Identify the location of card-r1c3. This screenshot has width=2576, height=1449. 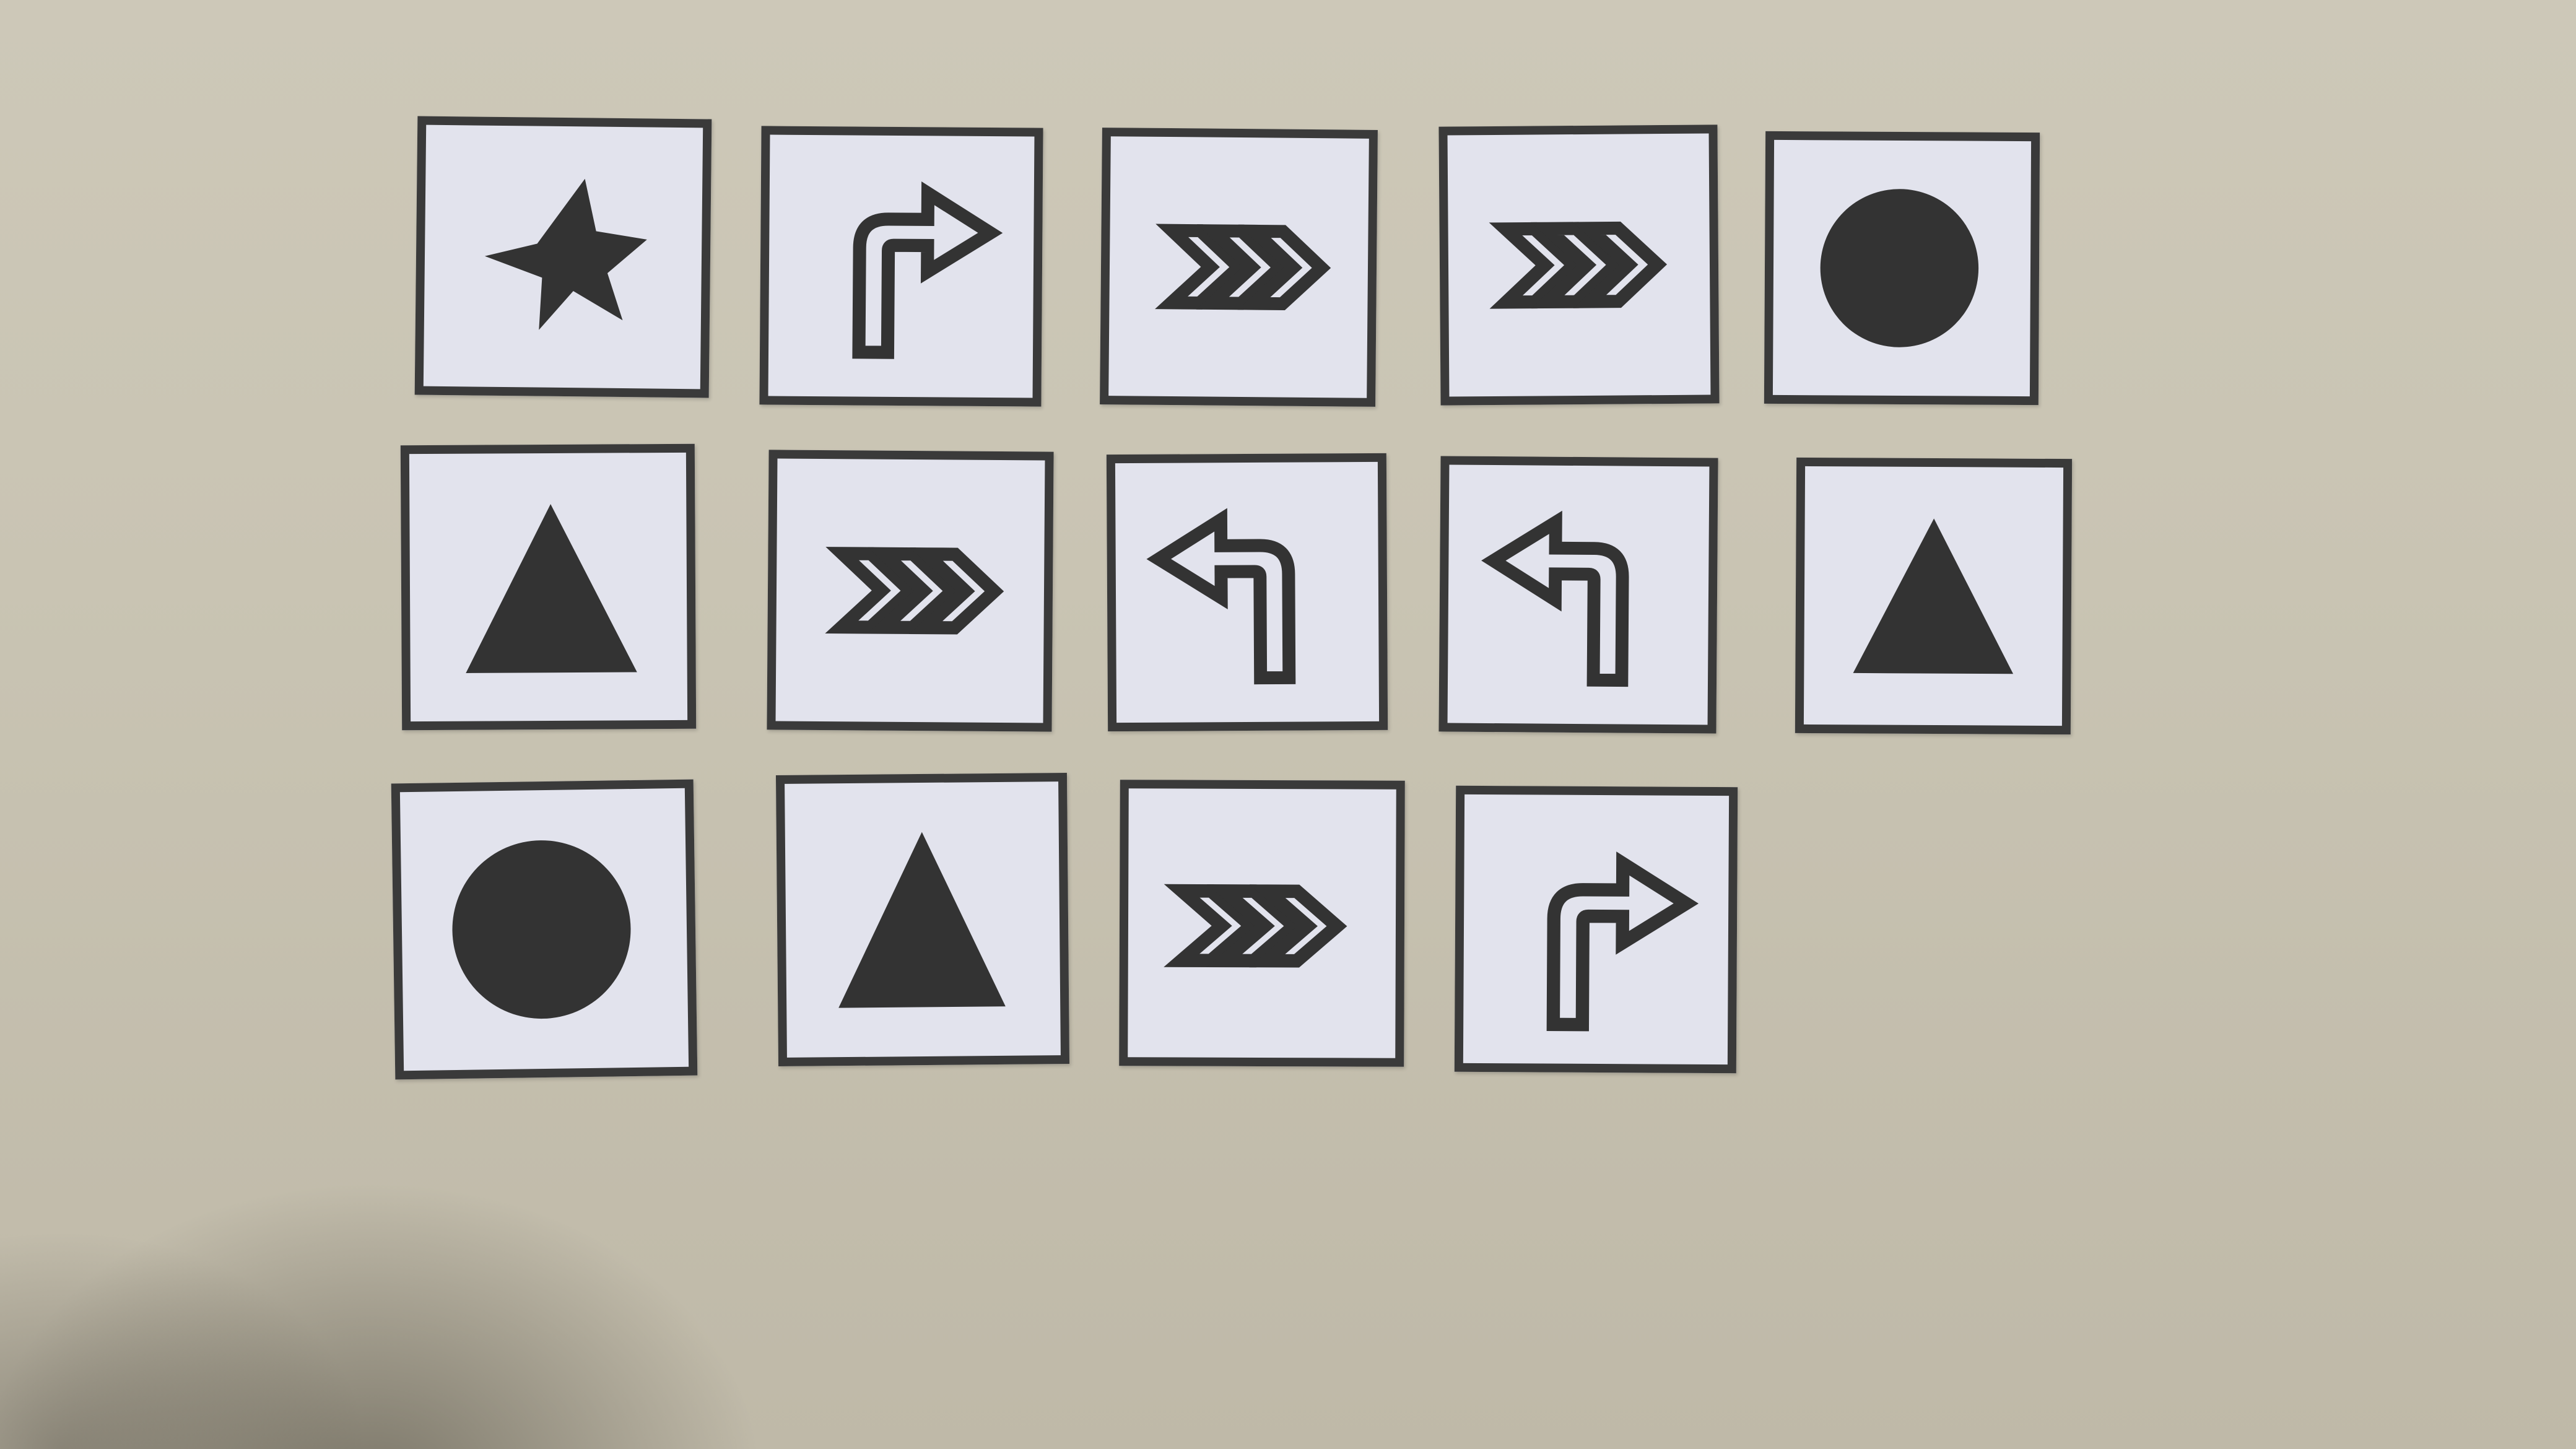
(1239, 267).